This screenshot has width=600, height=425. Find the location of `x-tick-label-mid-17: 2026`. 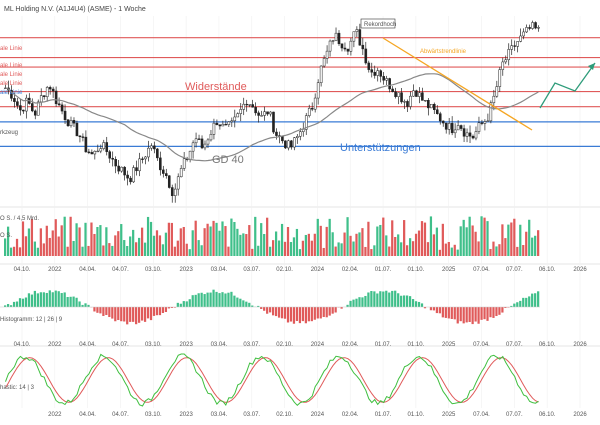

x-tick-label-mid-17: 2026 is located at coordinates (580, 345).